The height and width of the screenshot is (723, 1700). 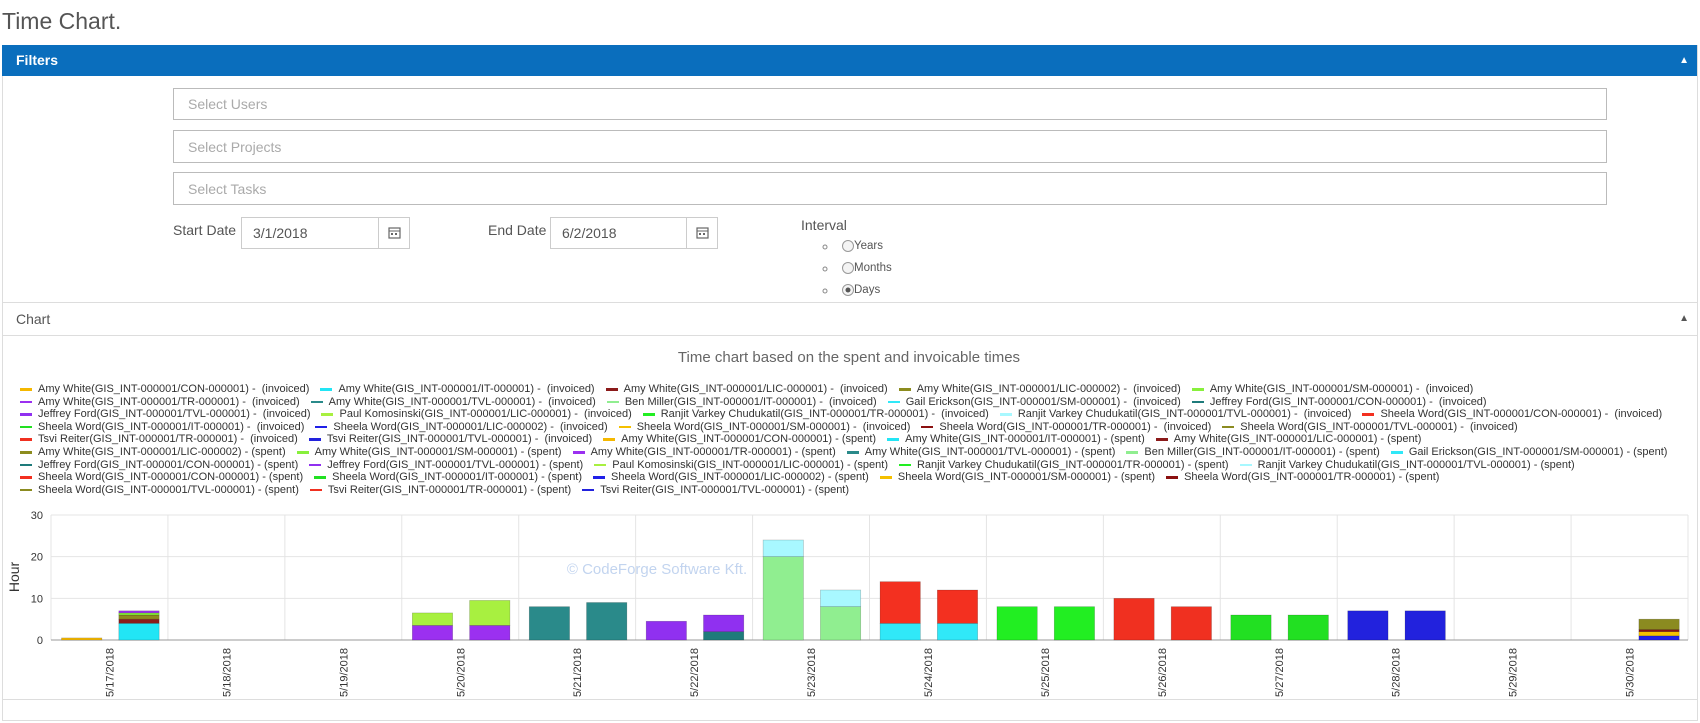 What do you see at coordinates (857, 290) in the screenshot?
I see `radio-option: Days` at bounding box center [857, 290].